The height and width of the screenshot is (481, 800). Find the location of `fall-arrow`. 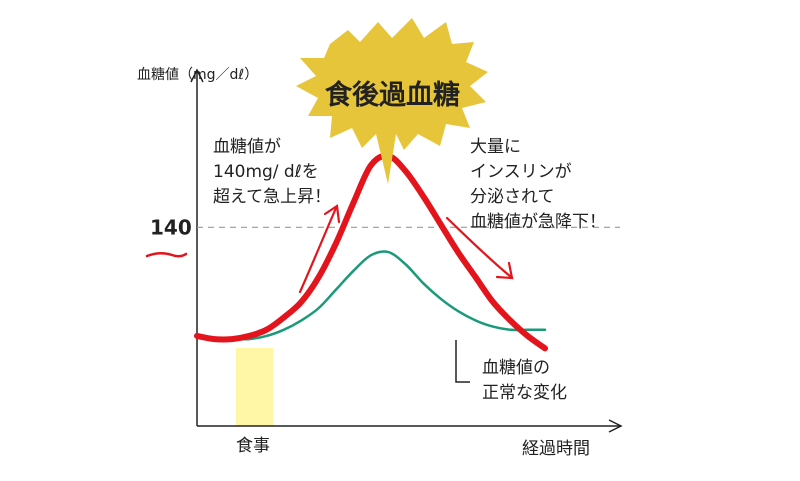

fall-arrow is located at coordinates (479, 248).